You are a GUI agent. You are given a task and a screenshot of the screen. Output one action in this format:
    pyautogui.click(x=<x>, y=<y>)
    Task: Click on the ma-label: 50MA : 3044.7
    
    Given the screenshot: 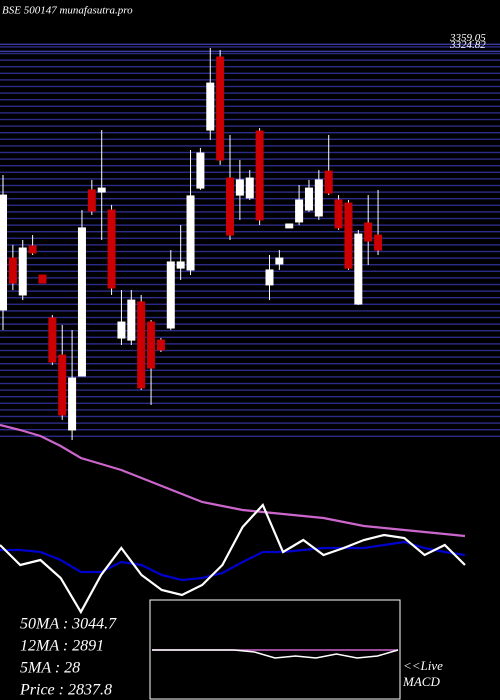 What is the action you would take?
    pyautogui.click(x=68, y=624)
    